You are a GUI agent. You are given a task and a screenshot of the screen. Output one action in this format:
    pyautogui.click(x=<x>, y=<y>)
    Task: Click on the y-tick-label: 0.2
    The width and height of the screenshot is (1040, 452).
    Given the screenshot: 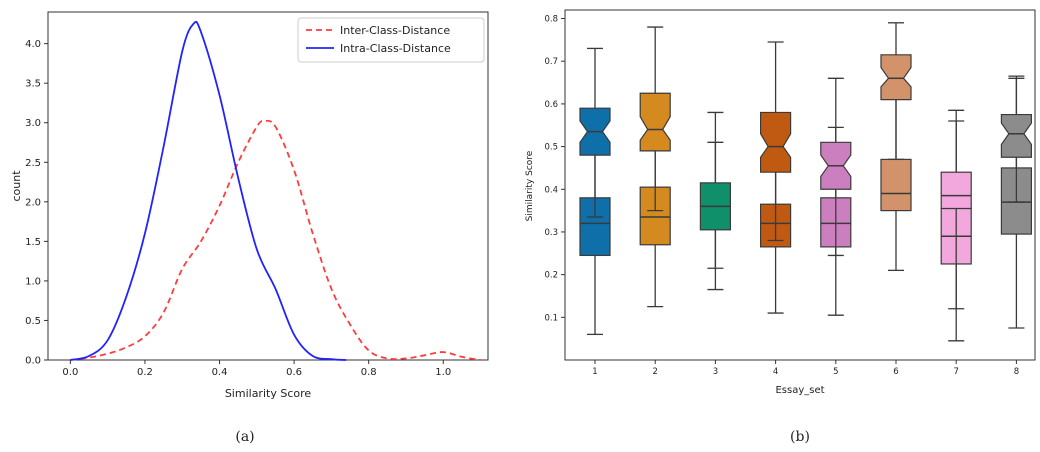 What is the action you would take?
    pyautogui.click(x=551, y=276)
    